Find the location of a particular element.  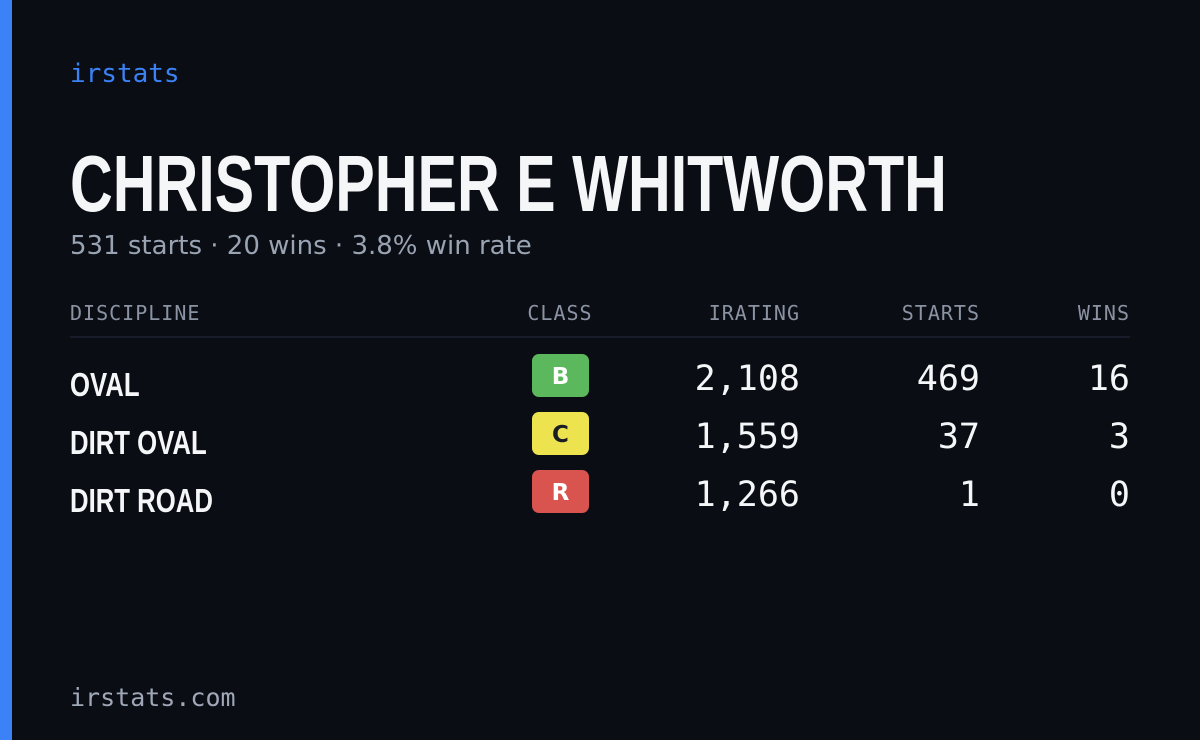

starts: 1 is located at coordinates (969, 495).